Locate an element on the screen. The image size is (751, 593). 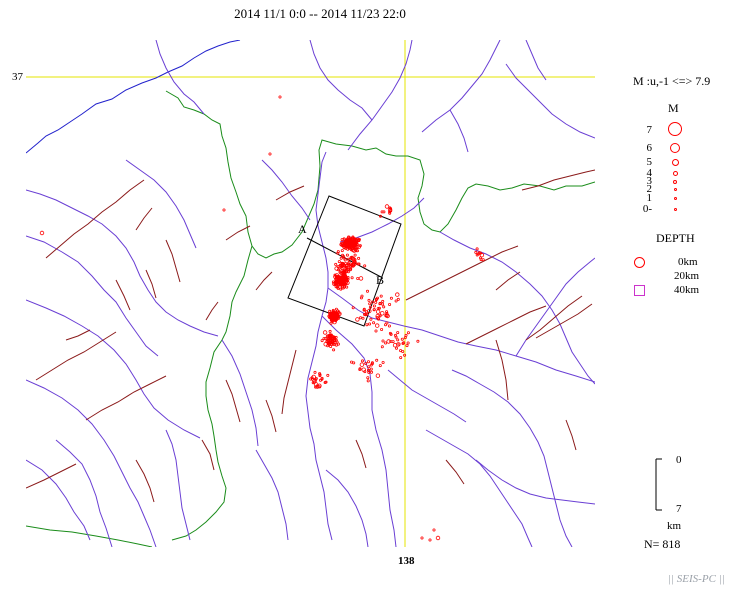
depth-legend-item: 40km is located at coordinates (687, 290).